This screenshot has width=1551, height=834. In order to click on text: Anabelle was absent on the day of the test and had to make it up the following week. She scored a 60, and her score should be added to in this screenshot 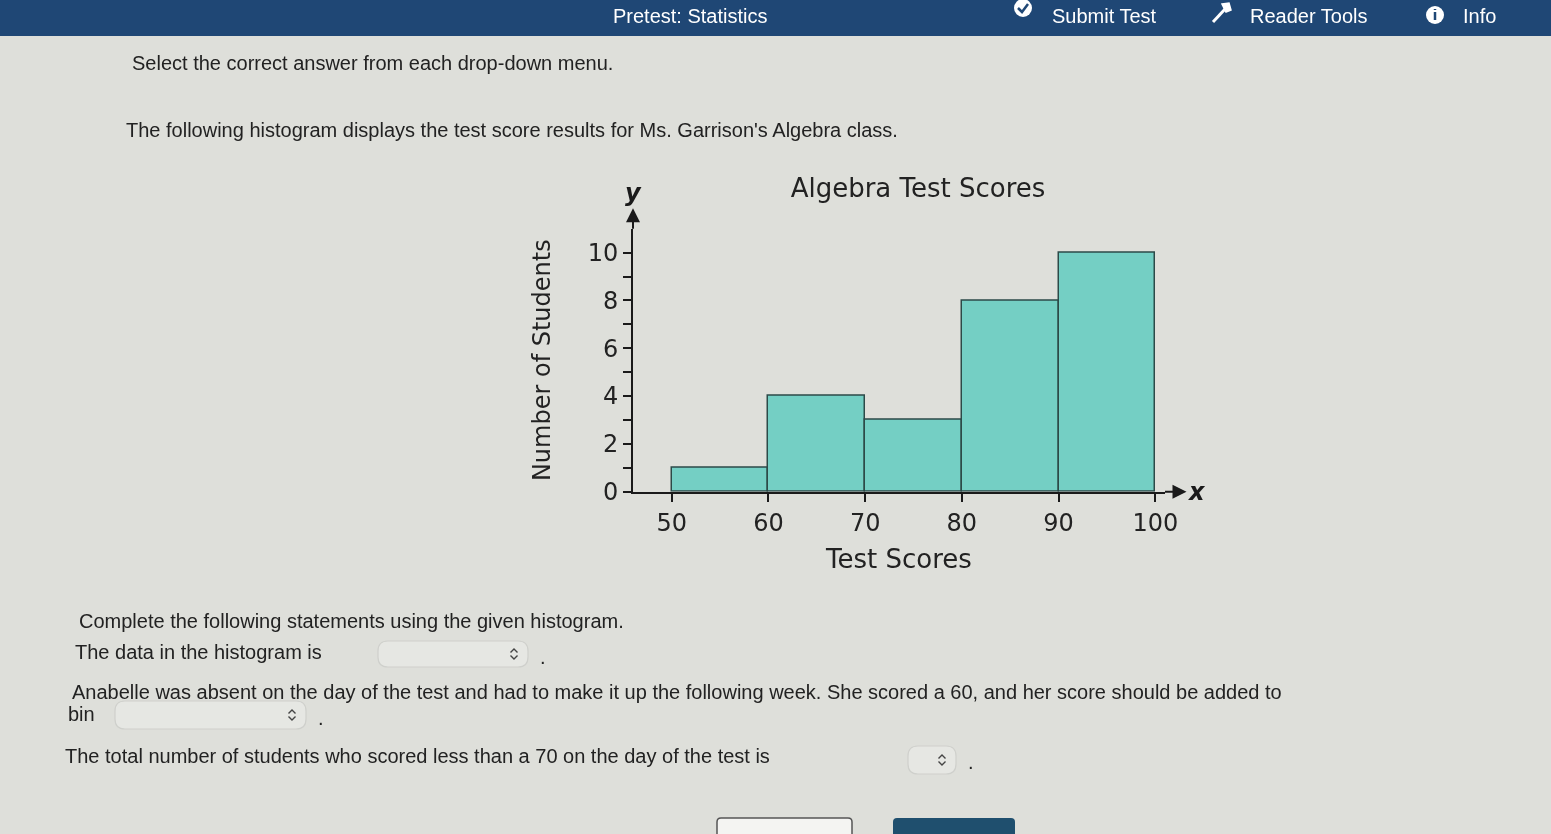, I will do `click(677, 692)`.